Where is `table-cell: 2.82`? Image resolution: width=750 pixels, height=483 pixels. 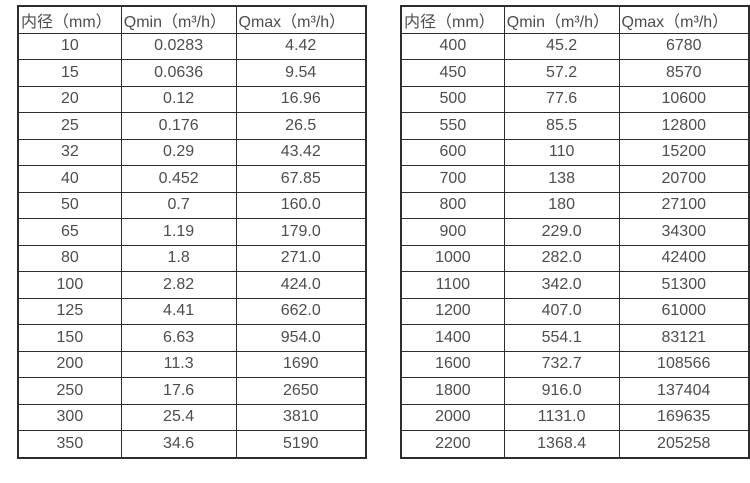
table-cell: 2.82 is located at coordinates (178, 285).